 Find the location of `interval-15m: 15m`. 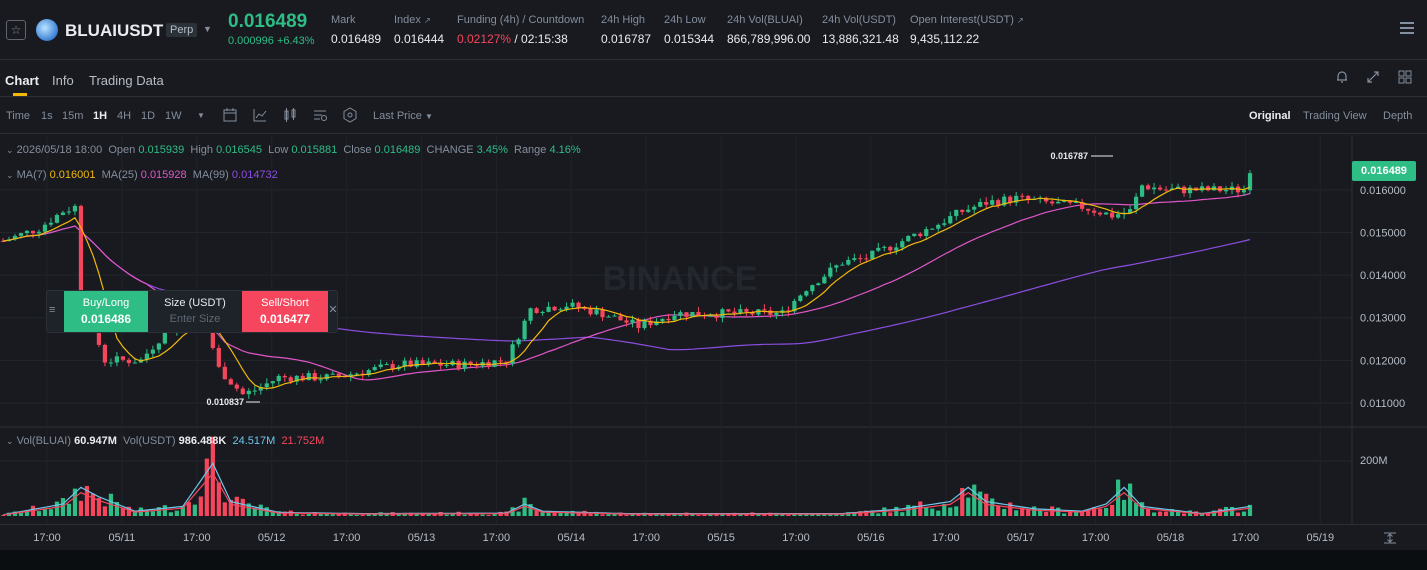

interval-15m: 15m is located at coordinates (73, 116).